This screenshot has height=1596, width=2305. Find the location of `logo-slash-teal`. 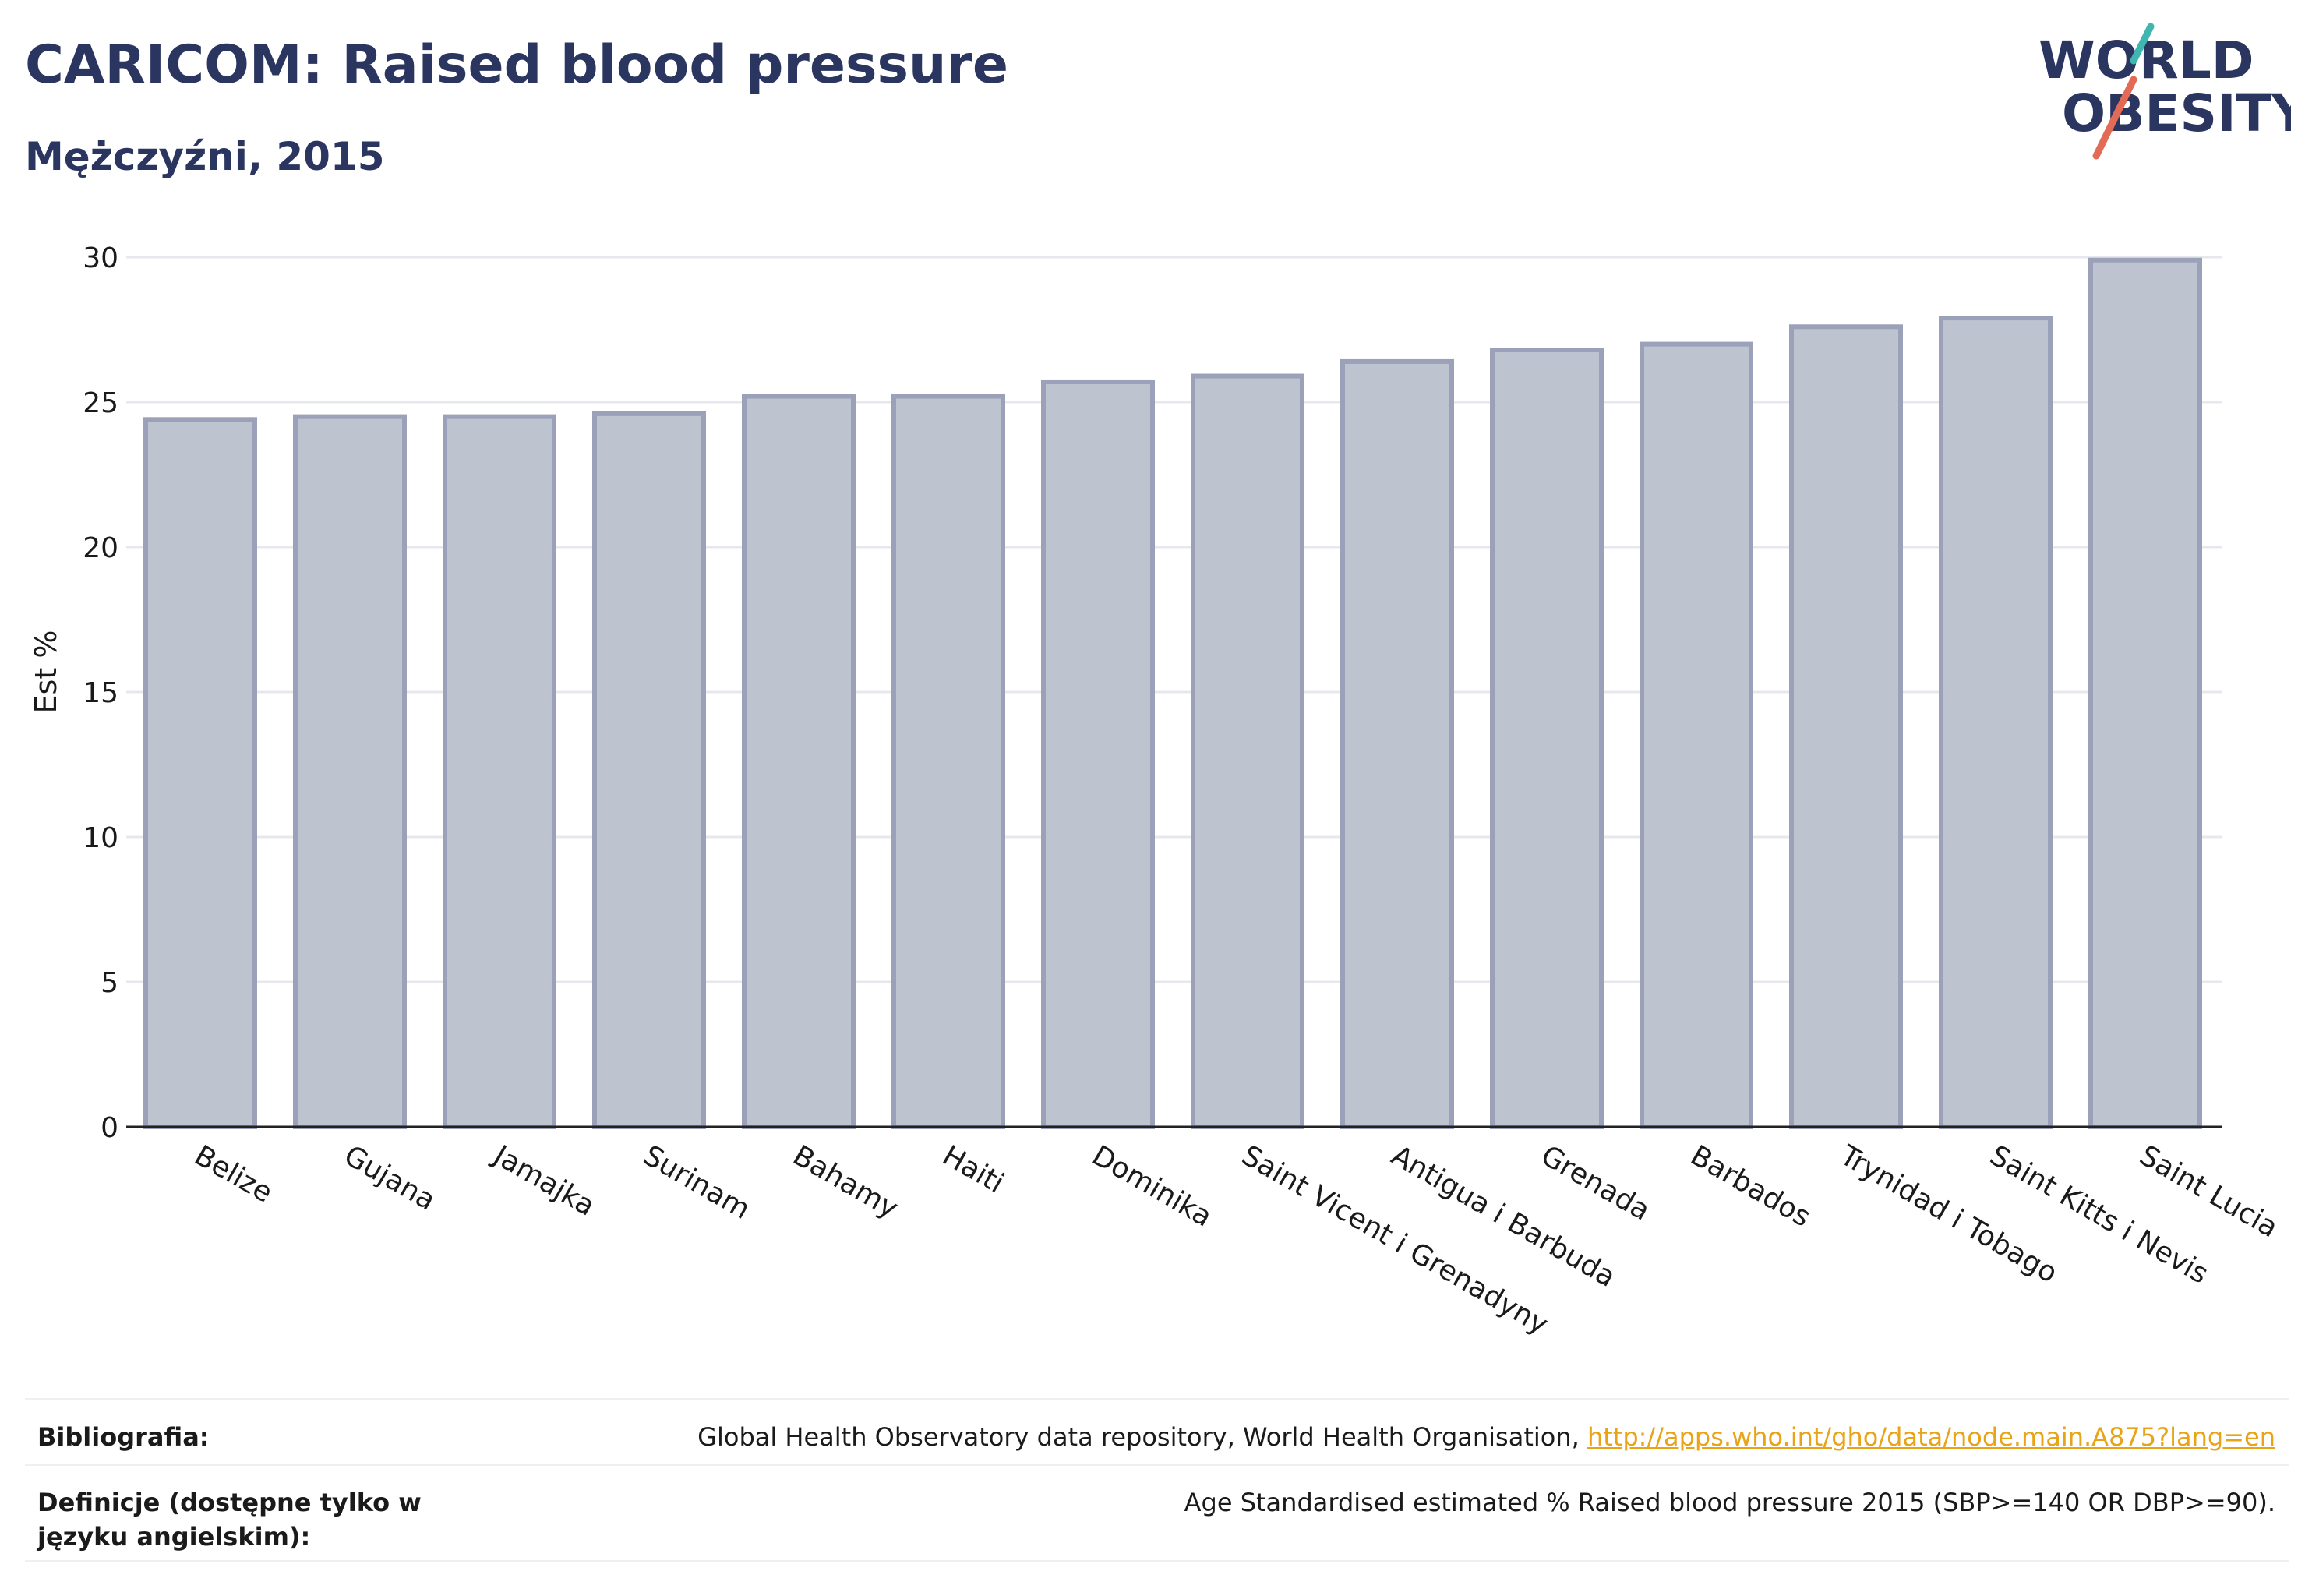

logo-slash-teal is located at coordinates (2142, 44).